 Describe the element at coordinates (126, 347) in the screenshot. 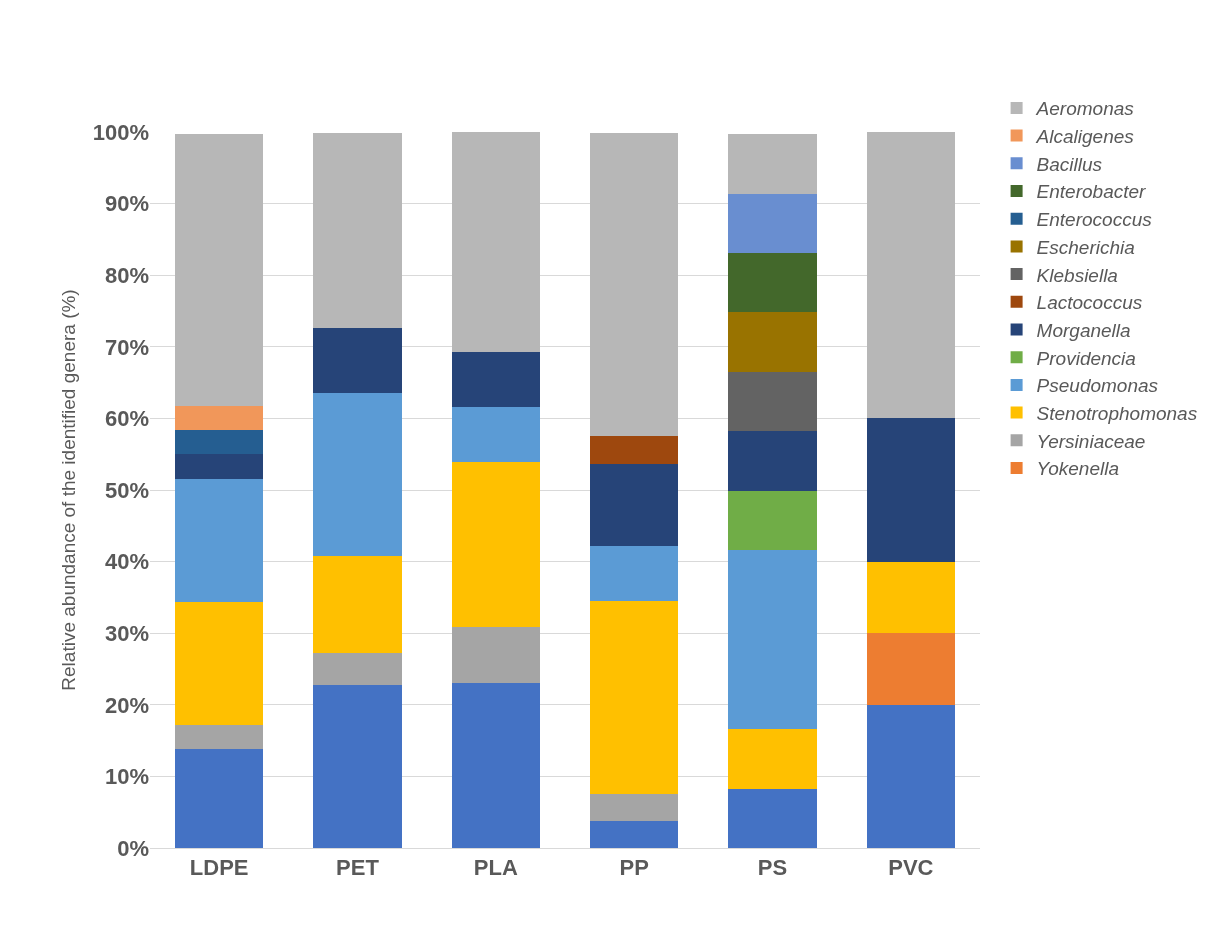

I see `y-tick-label: 70%` at that location.